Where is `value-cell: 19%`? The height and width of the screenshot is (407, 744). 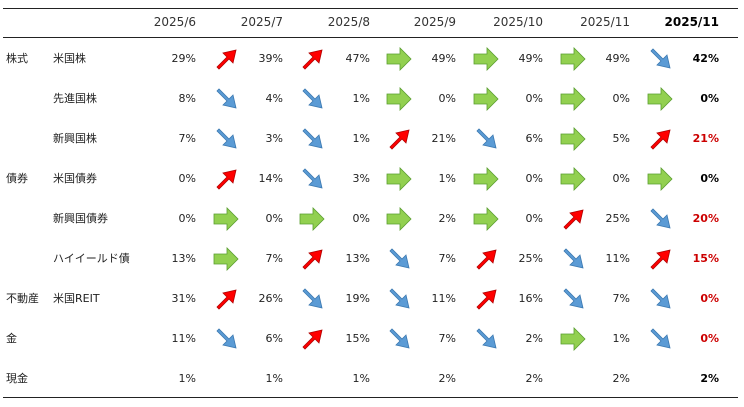 value-cell: 19% is located at coordinates (357, 298).